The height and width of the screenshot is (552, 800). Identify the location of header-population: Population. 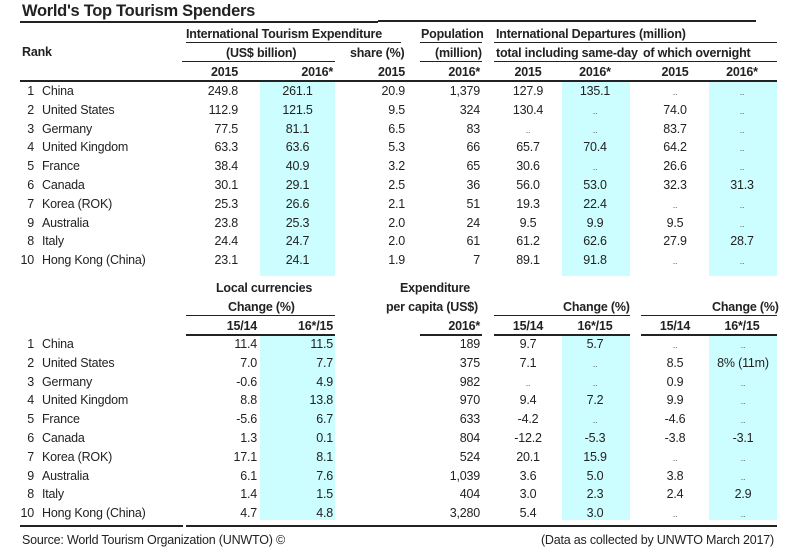
(452, 34).